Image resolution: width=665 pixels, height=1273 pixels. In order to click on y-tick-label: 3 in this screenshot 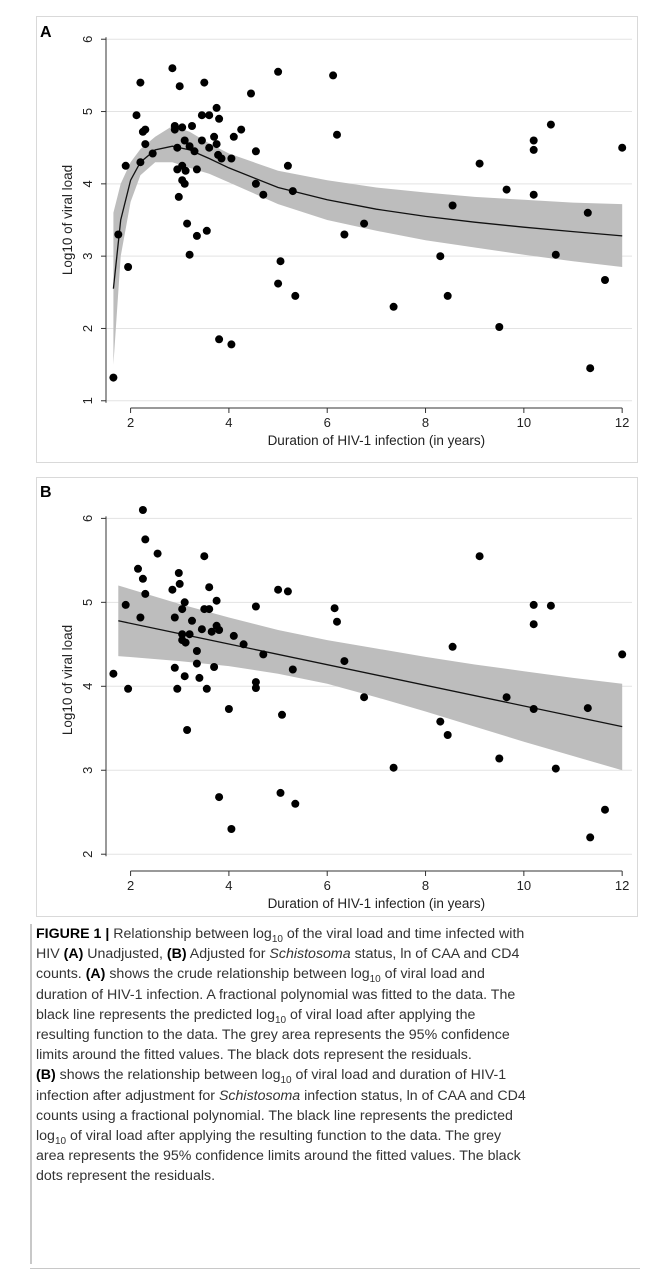, I will do `click(87, 256)`.